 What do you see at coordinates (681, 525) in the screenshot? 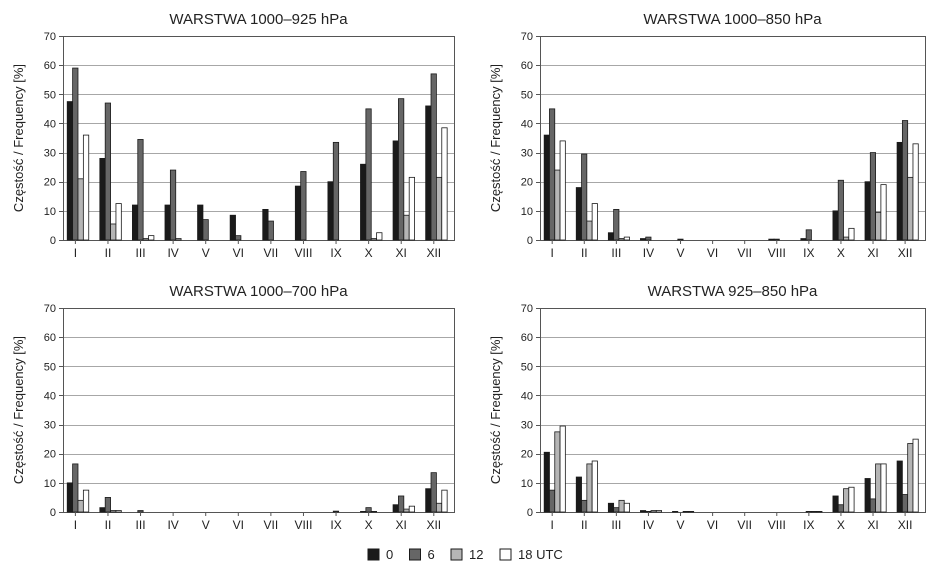
I see `x-tick-label: V` at bounding box center [681, 525].